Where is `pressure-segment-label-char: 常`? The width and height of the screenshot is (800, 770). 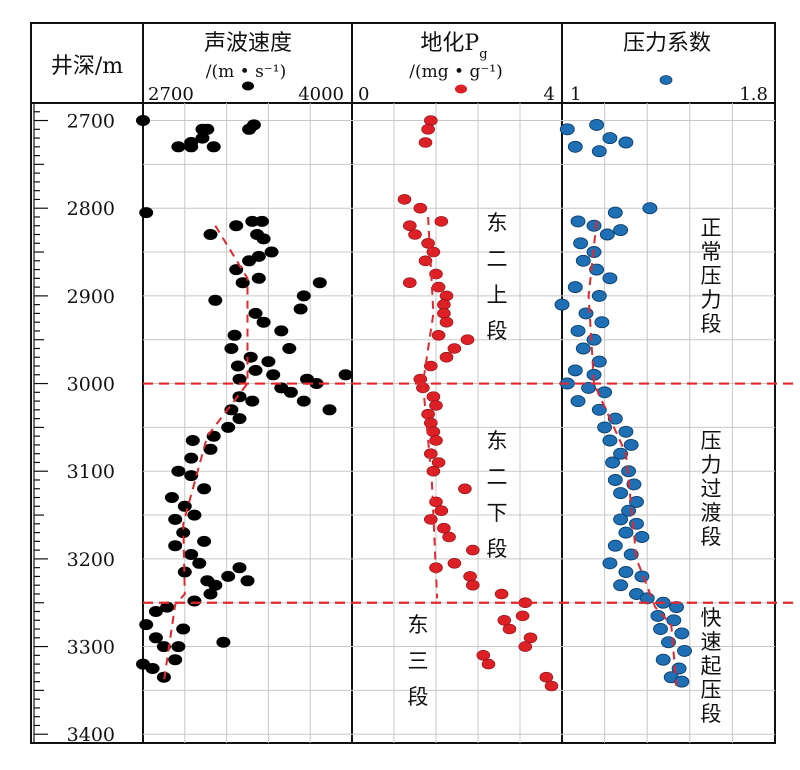 pressure-segment-label-char: 常 is located at coordinates (711, 252).